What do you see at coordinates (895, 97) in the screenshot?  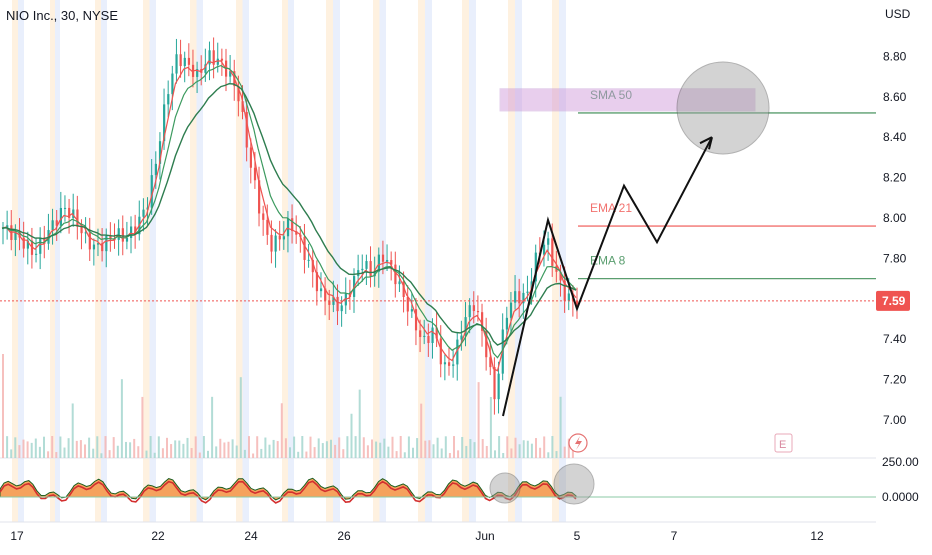 I see `y-tick-label: 8.60` at bounding box center [895, 97].